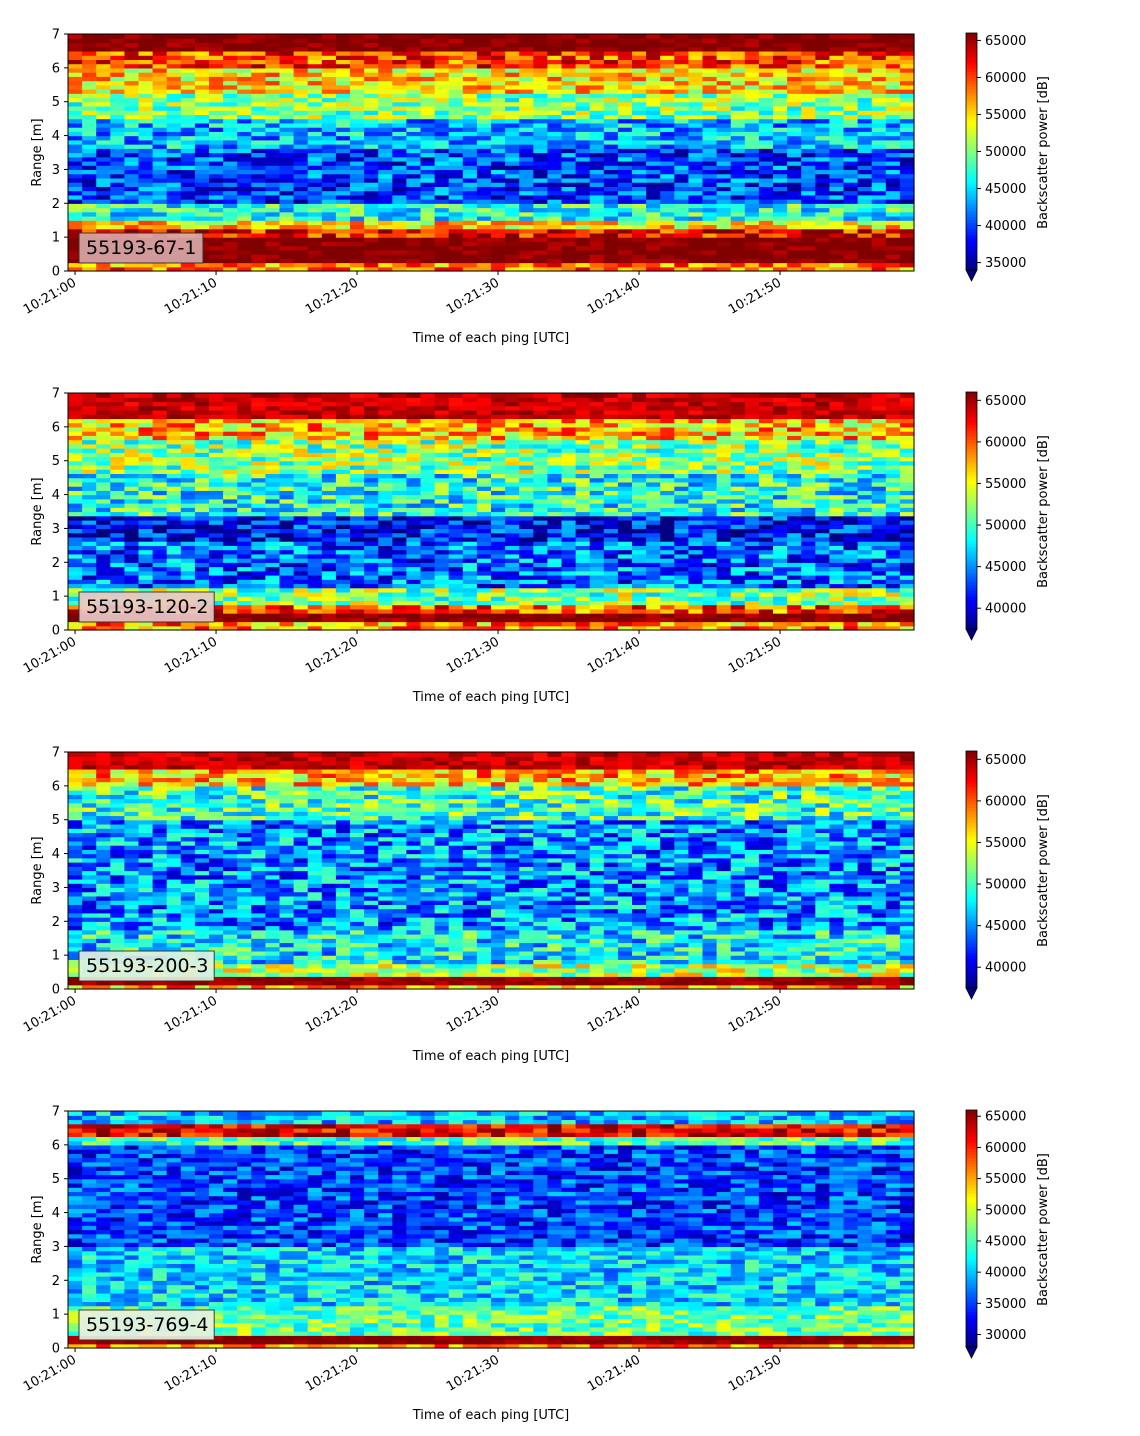 The width and height of the screenshot is (1140, 1436). What do you see at coordinates (56, 35) in the screenshot?
I see `y-tick-label: 7` at bounding box center [56, 35].